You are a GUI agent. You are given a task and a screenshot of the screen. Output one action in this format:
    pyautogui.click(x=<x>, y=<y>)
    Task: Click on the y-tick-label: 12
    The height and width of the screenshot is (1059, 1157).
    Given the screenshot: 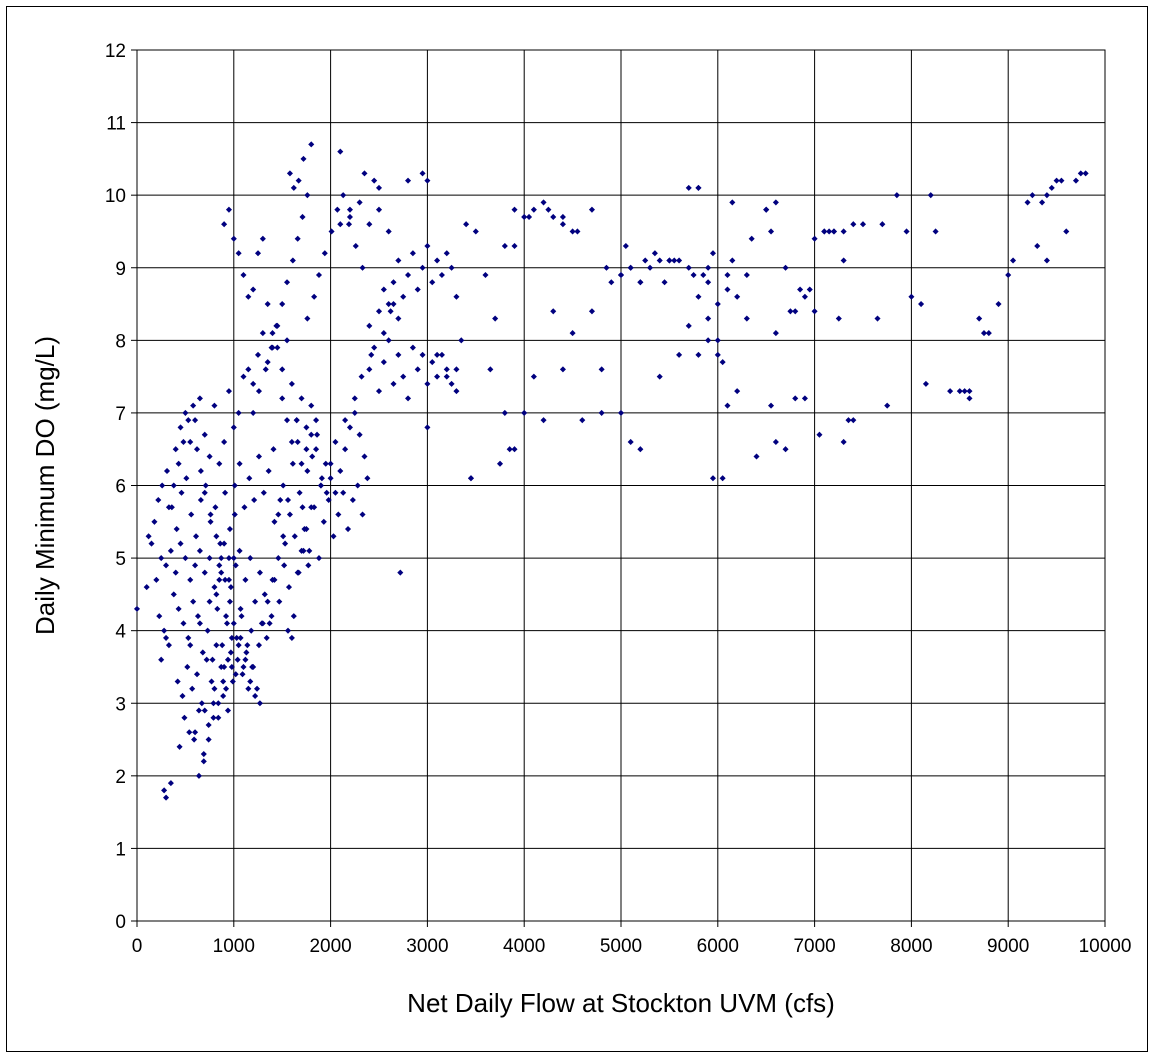 What is the action you would take?
    pyautogui.click(x=115, y=51)
    